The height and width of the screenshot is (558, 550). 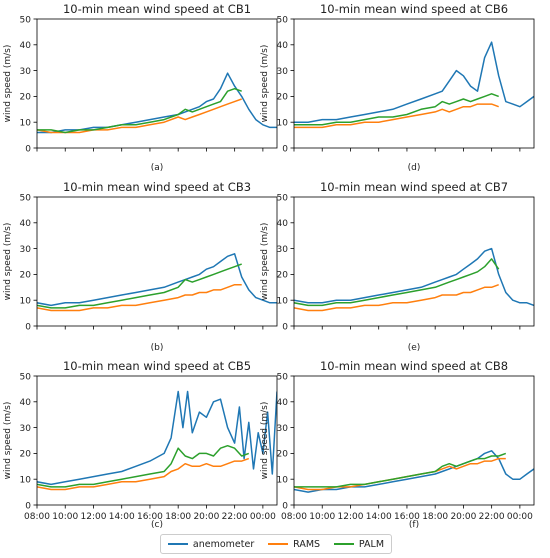 I want to click on legend-label-anemometer: anemometer, so click(x=223, y=544).